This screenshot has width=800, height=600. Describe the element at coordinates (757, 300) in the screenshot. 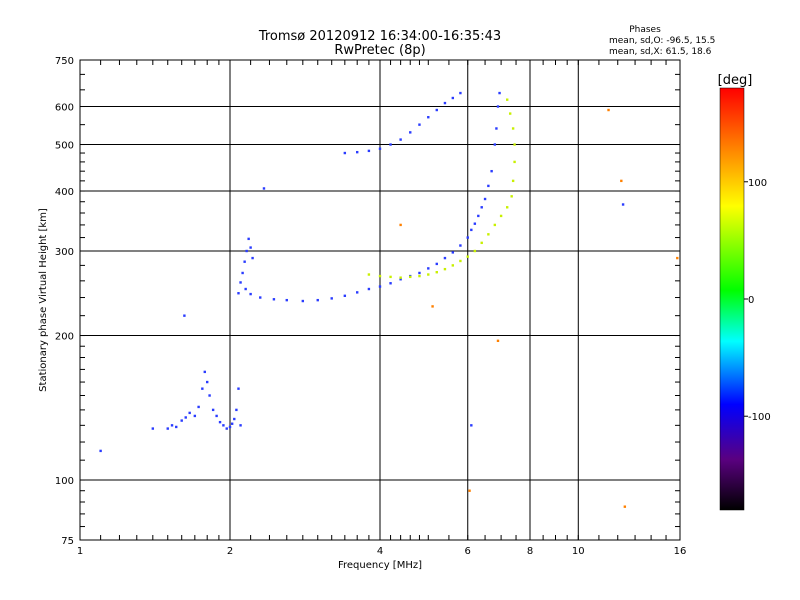

I see `colorbar-ticks: 100 0 -100` at that location.